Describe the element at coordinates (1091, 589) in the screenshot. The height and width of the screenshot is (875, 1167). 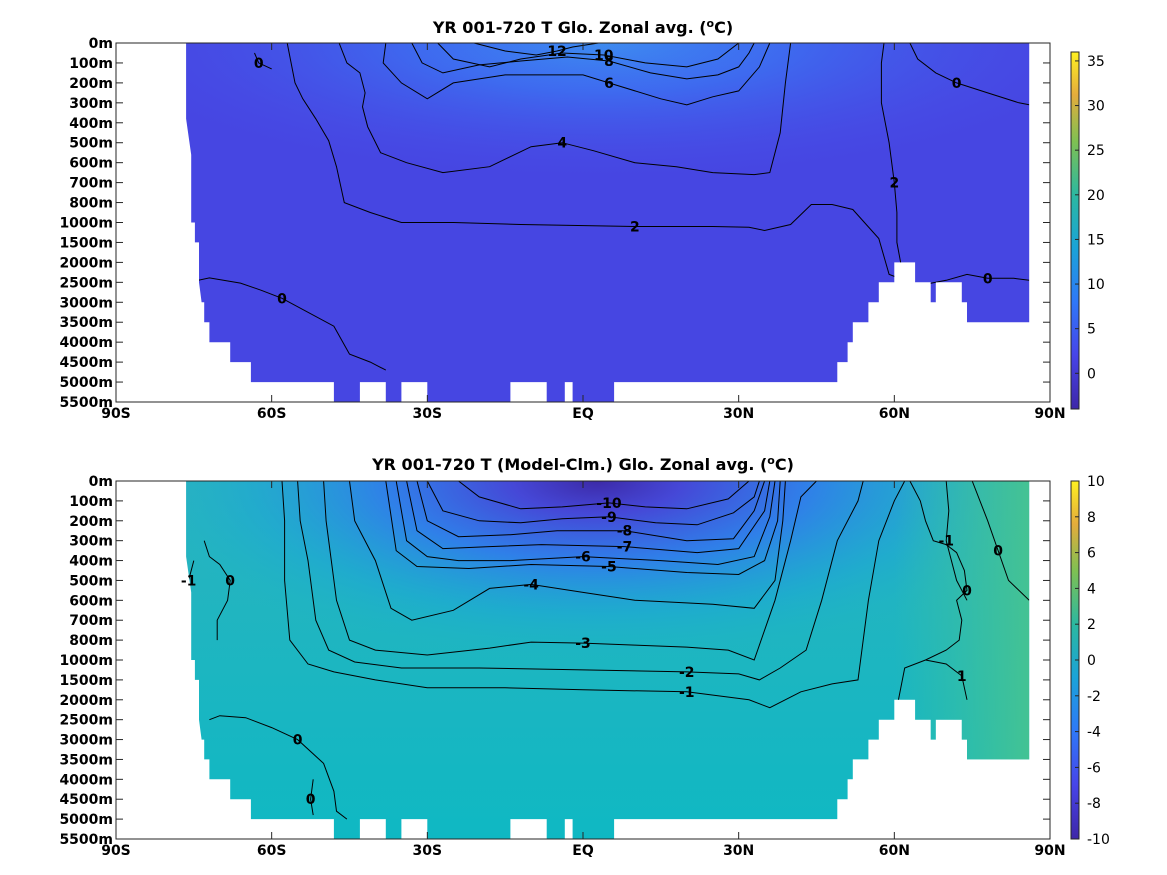
I see `colorbar-tick-label: 4` at that location.